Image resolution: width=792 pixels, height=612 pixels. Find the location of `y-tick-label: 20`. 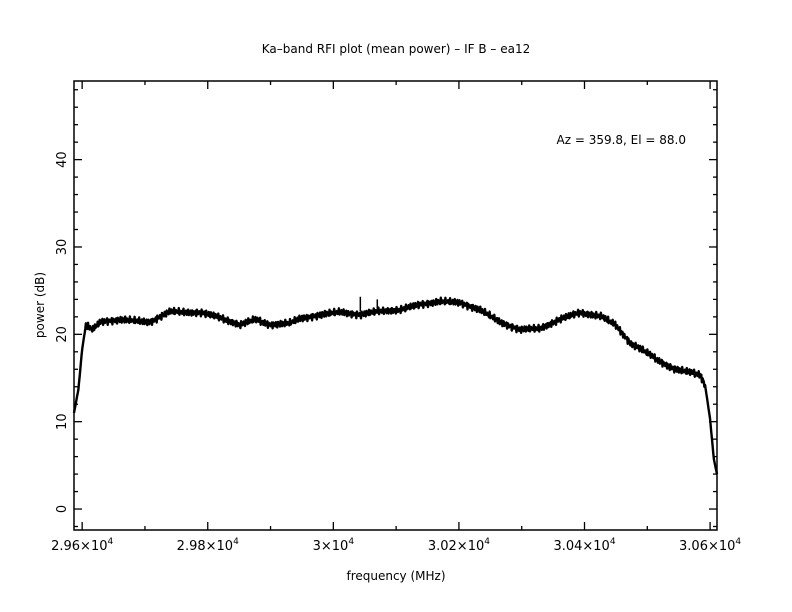

y-tick-label: 20 is located at coordinates (62, 334).